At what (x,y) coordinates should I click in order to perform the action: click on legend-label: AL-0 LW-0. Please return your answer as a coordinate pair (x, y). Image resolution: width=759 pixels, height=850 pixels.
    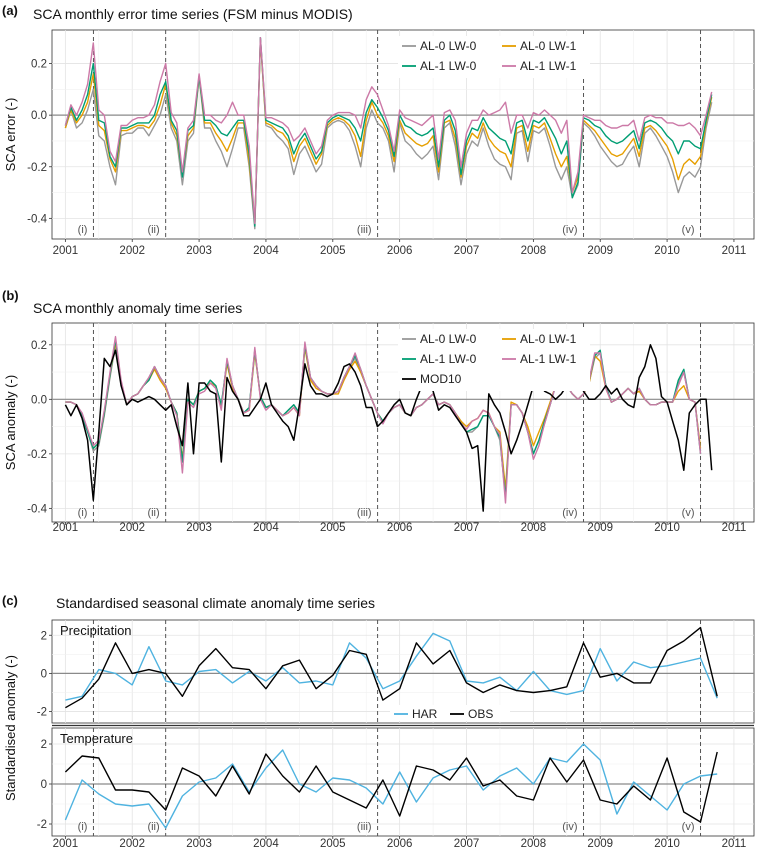
    Looking at the image, I should click on (448, 46).